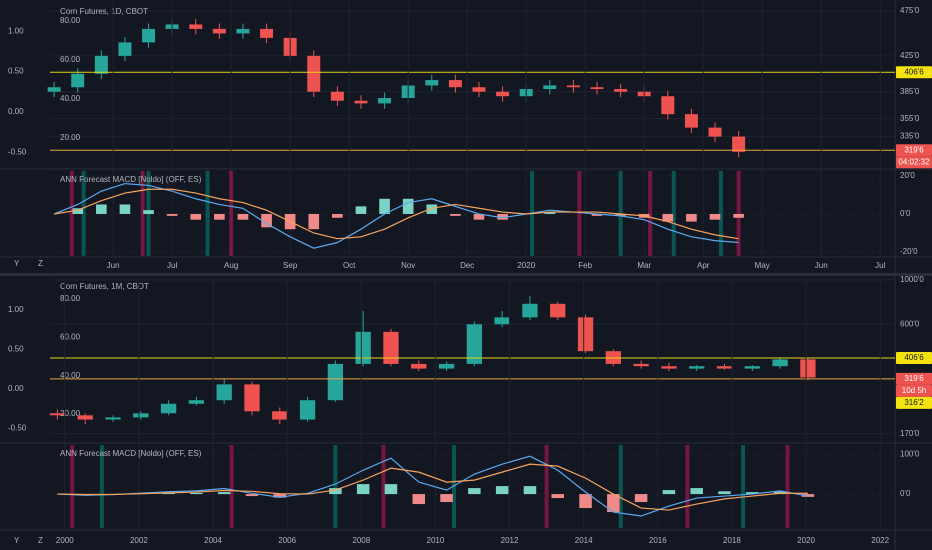 The height and width of the screenshot is (550, 932). I want to click on y-tick-label: 425'0, so click(910, 55).